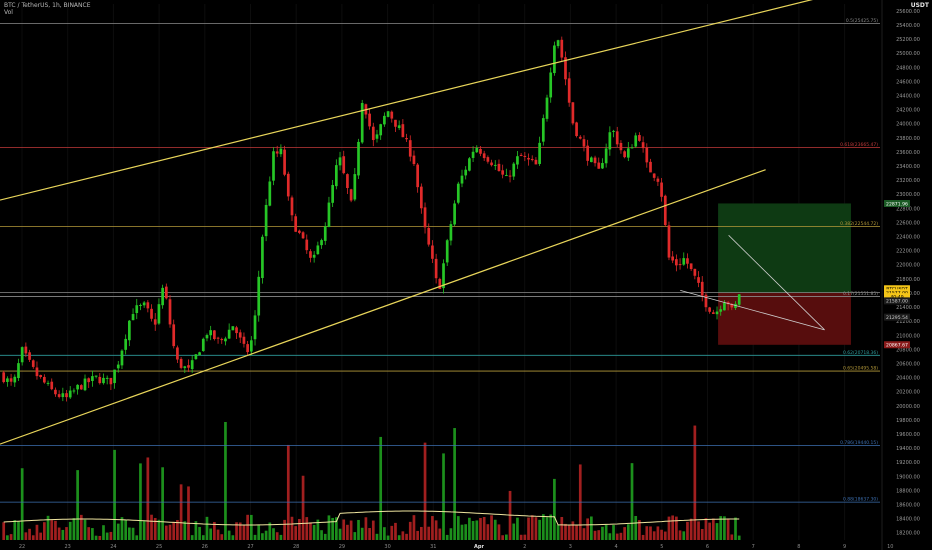  What do you see at coordinates (908, 252) in the screenshot?
I see `price-tick-label: 22200.00` at bounding box center [908, 252].